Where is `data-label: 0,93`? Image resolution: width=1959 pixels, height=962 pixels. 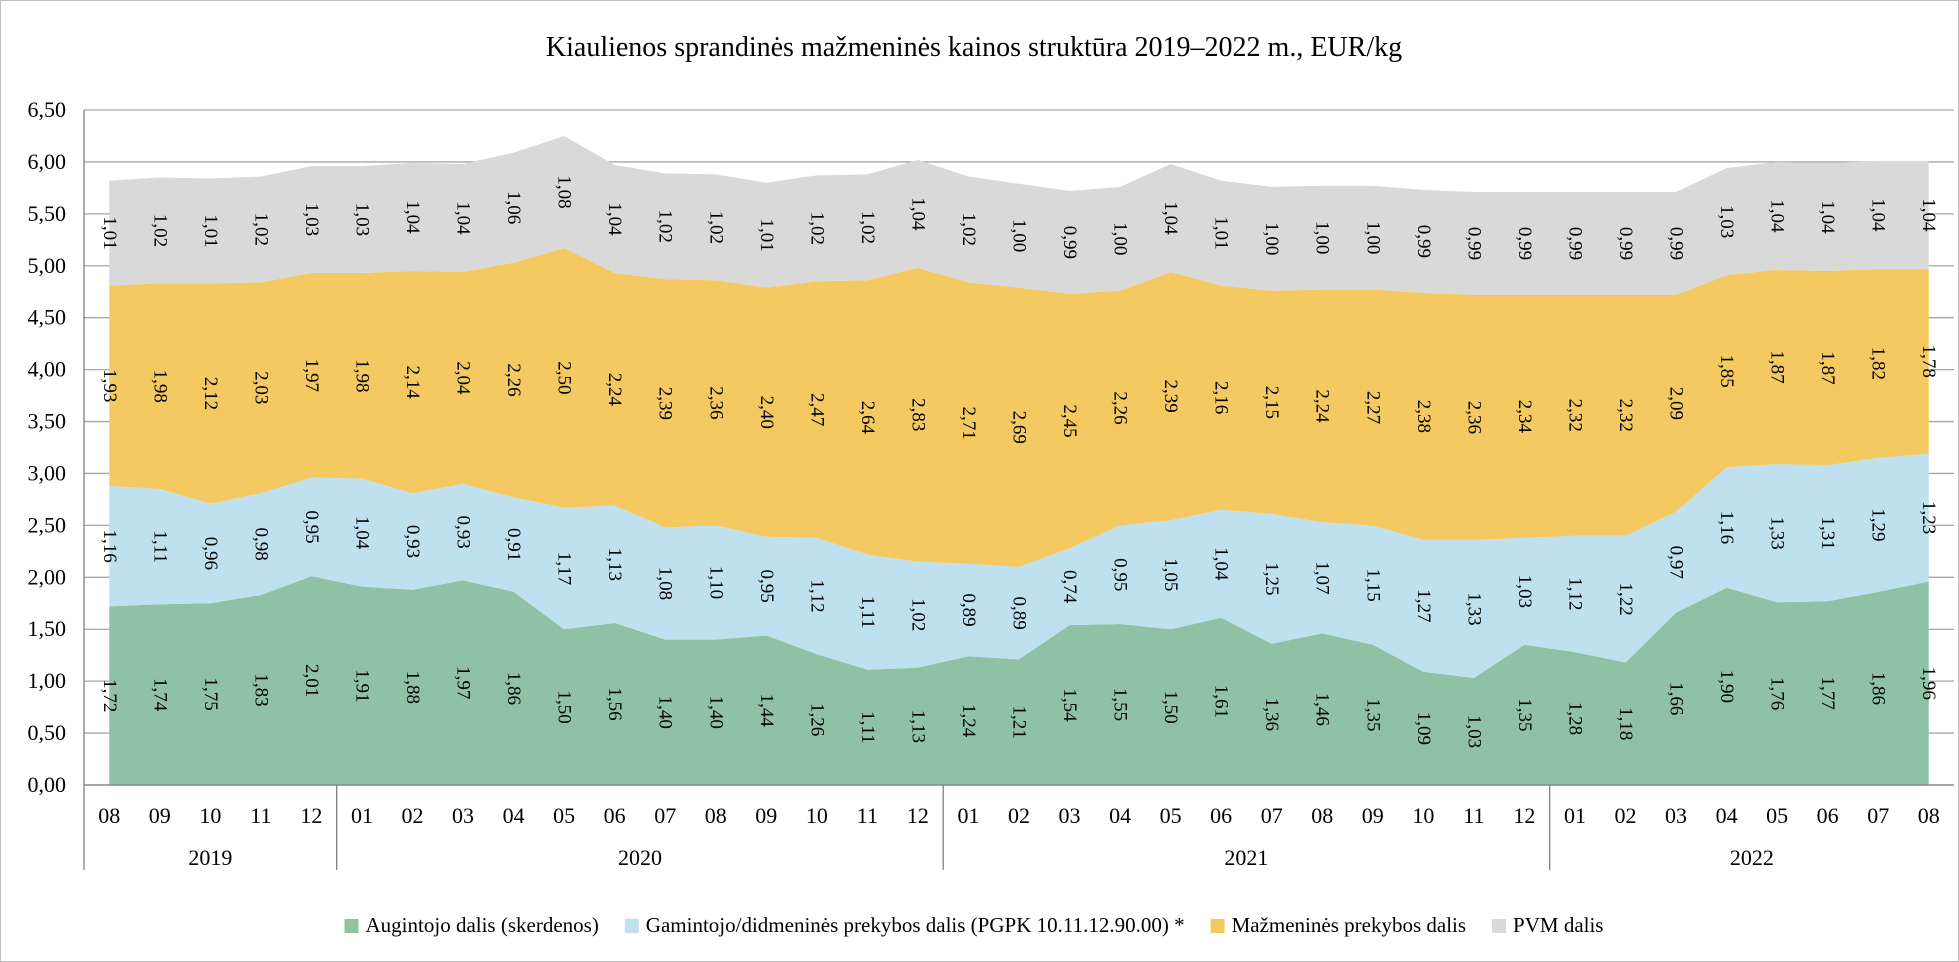
data-label: 0,93 is located at coordinates (463, 532).